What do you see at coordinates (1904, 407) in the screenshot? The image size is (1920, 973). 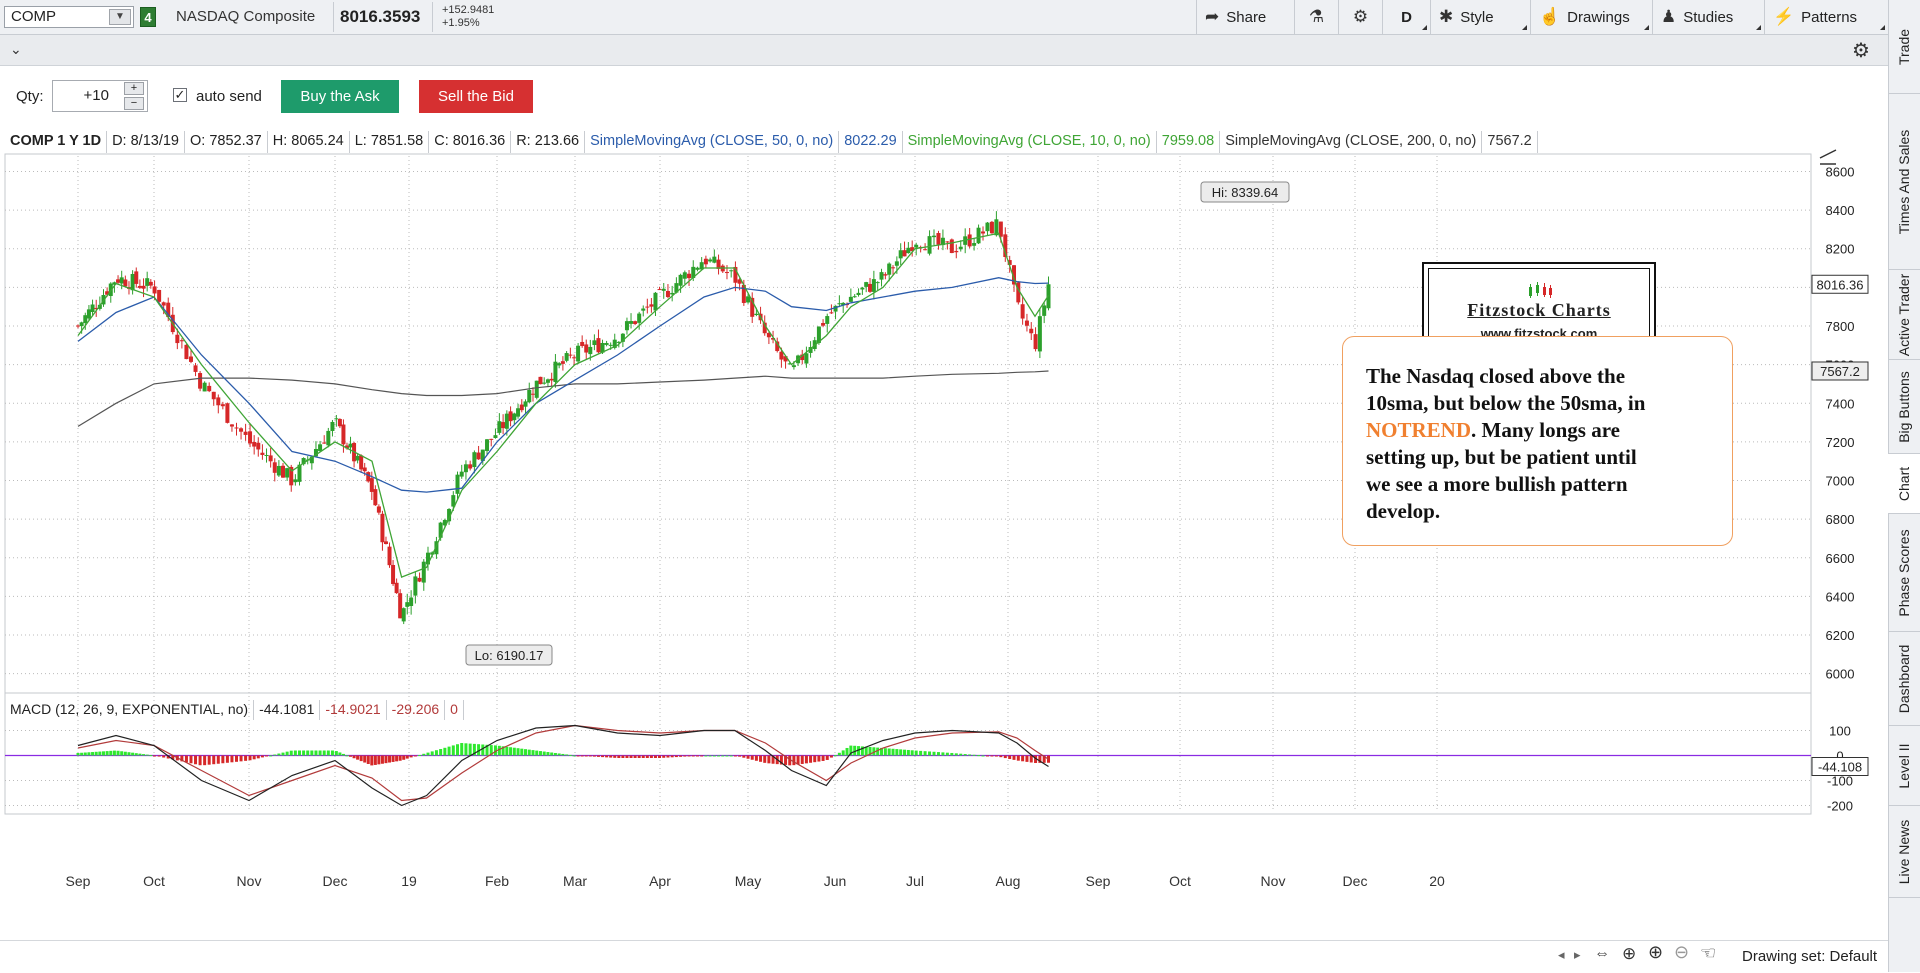 I see `tab-big-buttons: Big Buttons` at bounding box center [1904, 407].